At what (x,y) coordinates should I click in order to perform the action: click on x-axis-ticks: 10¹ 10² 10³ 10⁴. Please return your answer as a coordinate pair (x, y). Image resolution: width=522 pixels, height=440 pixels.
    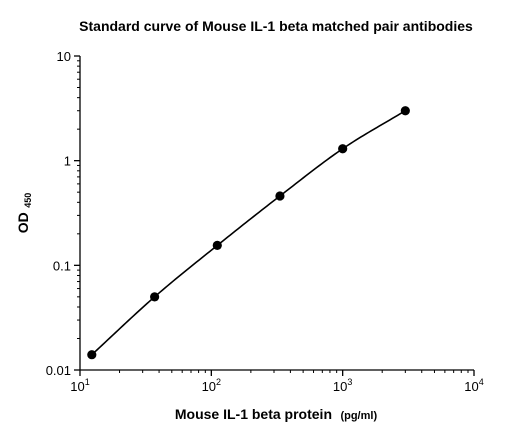
    Looking at the image, I should click on (277, 382).